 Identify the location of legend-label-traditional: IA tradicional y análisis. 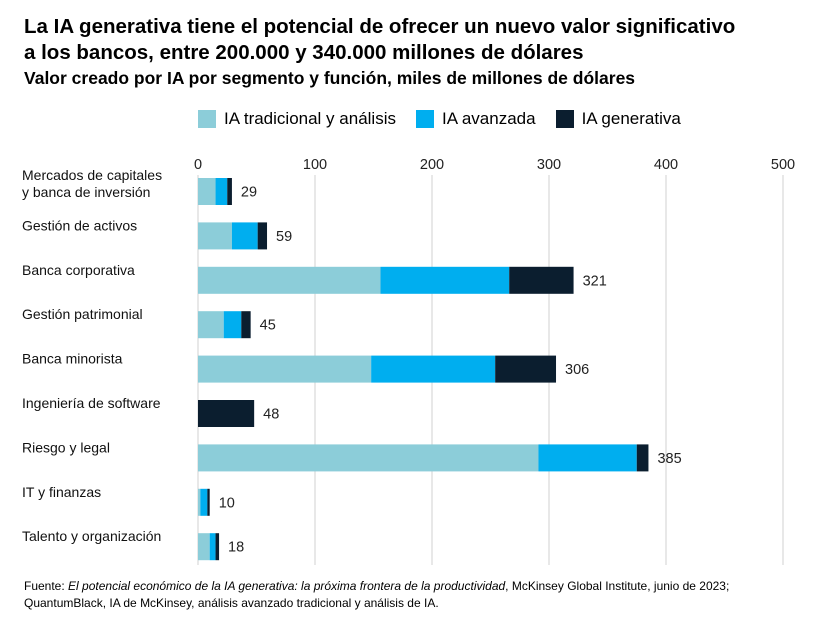
(310, 118).